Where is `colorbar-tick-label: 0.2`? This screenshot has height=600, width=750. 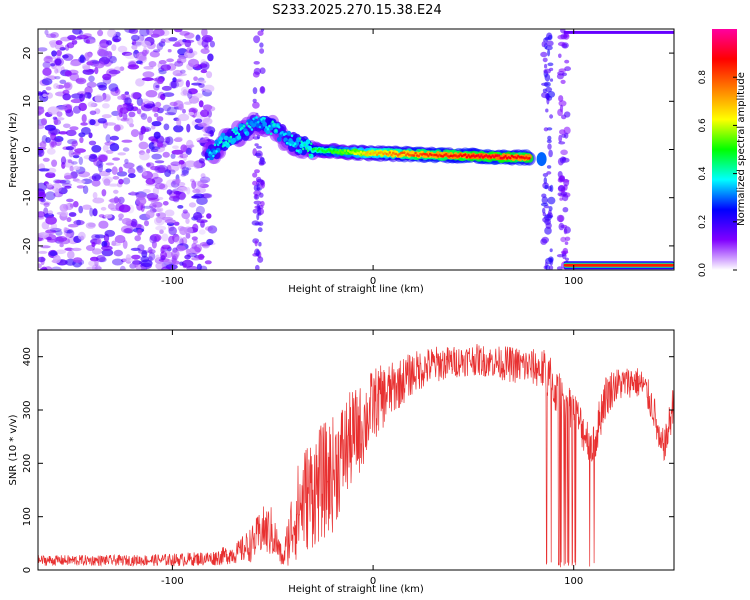
colorbar-tick-label: 0.2 is located at coordinates (703, 222).